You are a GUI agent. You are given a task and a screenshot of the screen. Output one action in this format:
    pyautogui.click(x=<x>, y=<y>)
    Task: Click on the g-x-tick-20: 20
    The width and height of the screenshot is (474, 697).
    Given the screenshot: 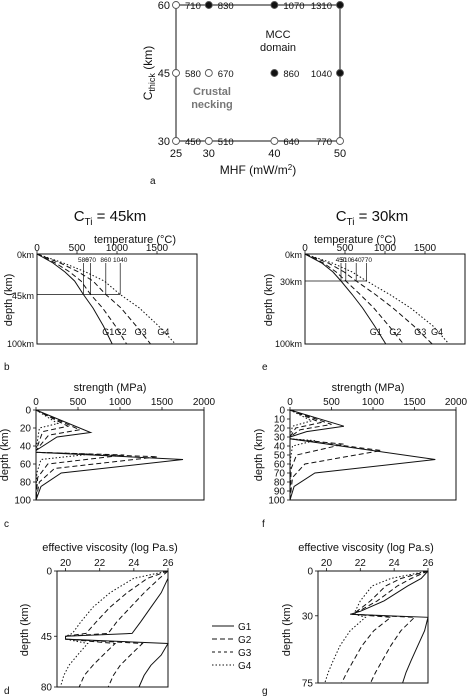 What is the action you would take?
    pyautogui.click(x=327, y=563)
    